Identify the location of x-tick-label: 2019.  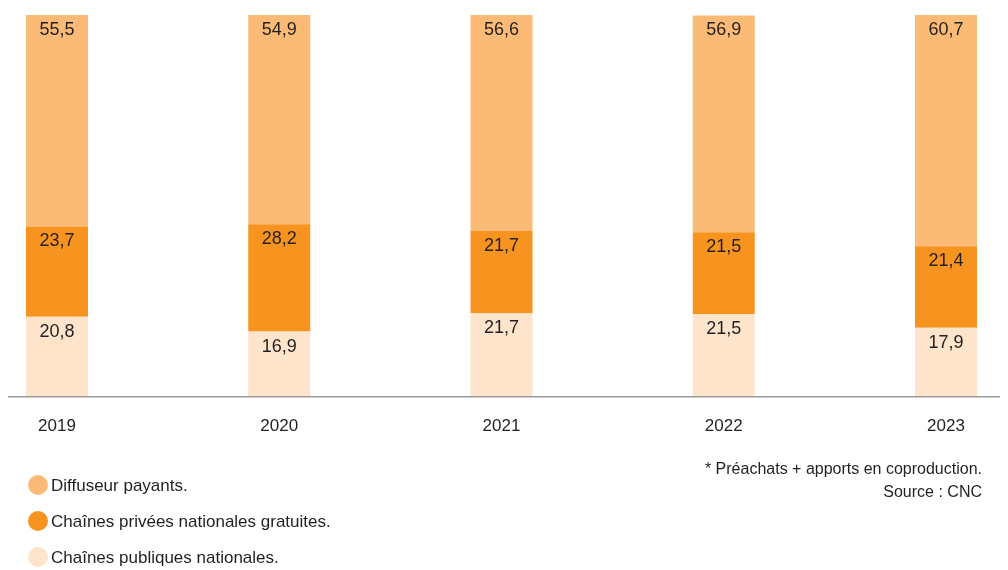
(57, 425).